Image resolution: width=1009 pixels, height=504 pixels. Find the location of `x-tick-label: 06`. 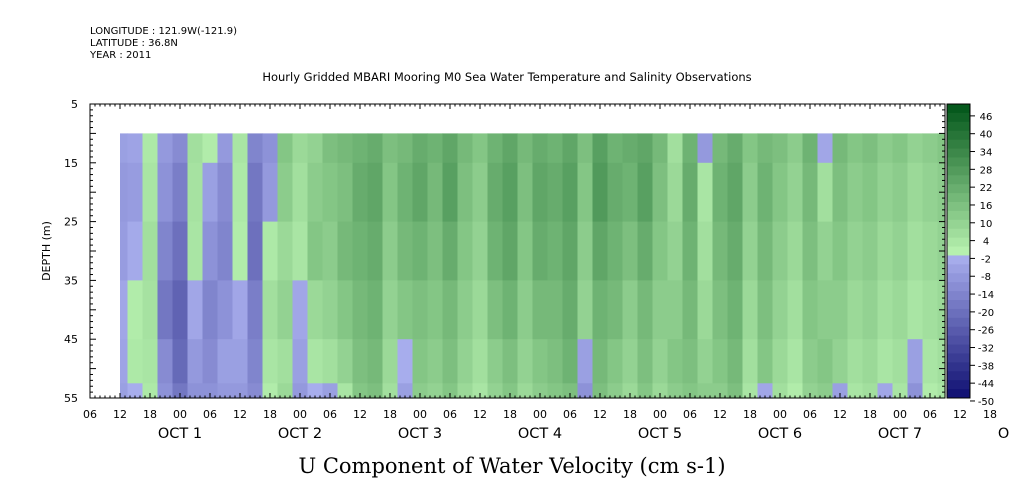

x-tick-label: 06 is located at coordinates (450, 414).